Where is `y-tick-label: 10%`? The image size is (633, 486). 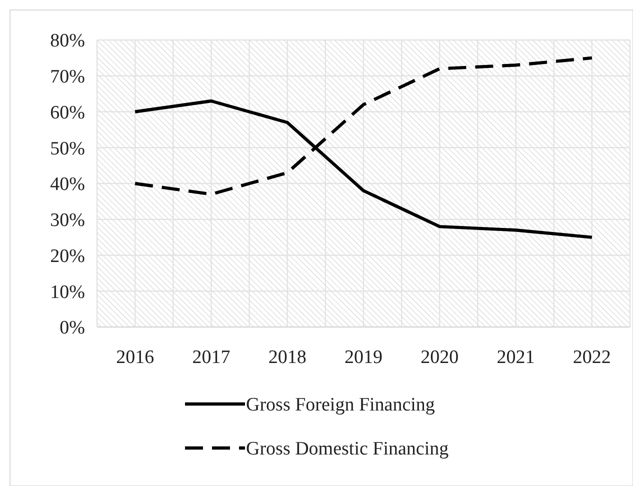 y-tick-label: 10% is located at coordinates (68, 292).